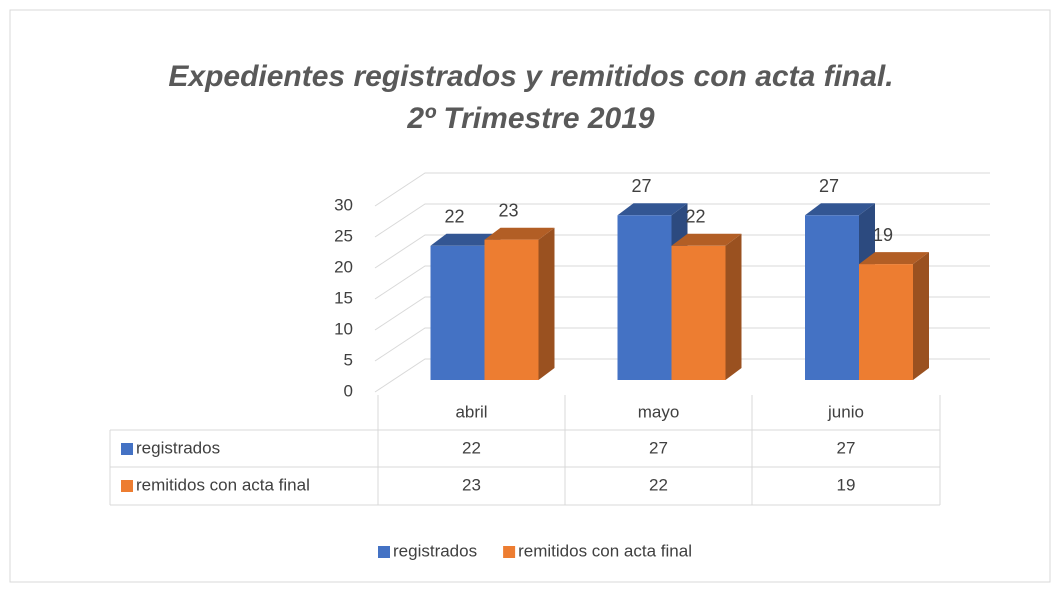 The width and height of the screenshot is (1062, 592). What do you see at coordinates (883, 235) in the screenshot?
I see `data-label: 19` at bounding box center [883, 235].